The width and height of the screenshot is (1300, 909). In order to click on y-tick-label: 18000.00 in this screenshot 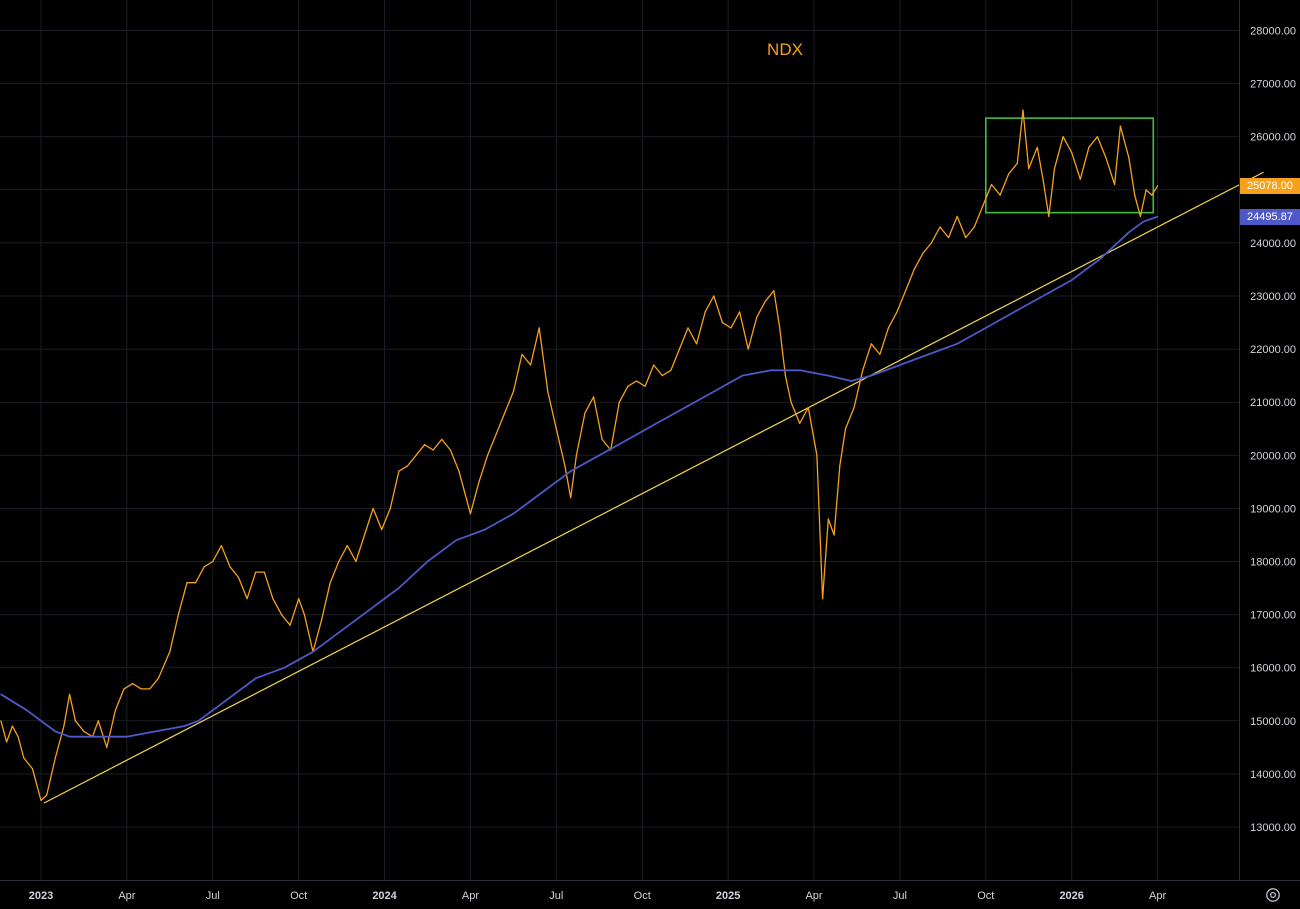, I will do `click(1273, 563)`.